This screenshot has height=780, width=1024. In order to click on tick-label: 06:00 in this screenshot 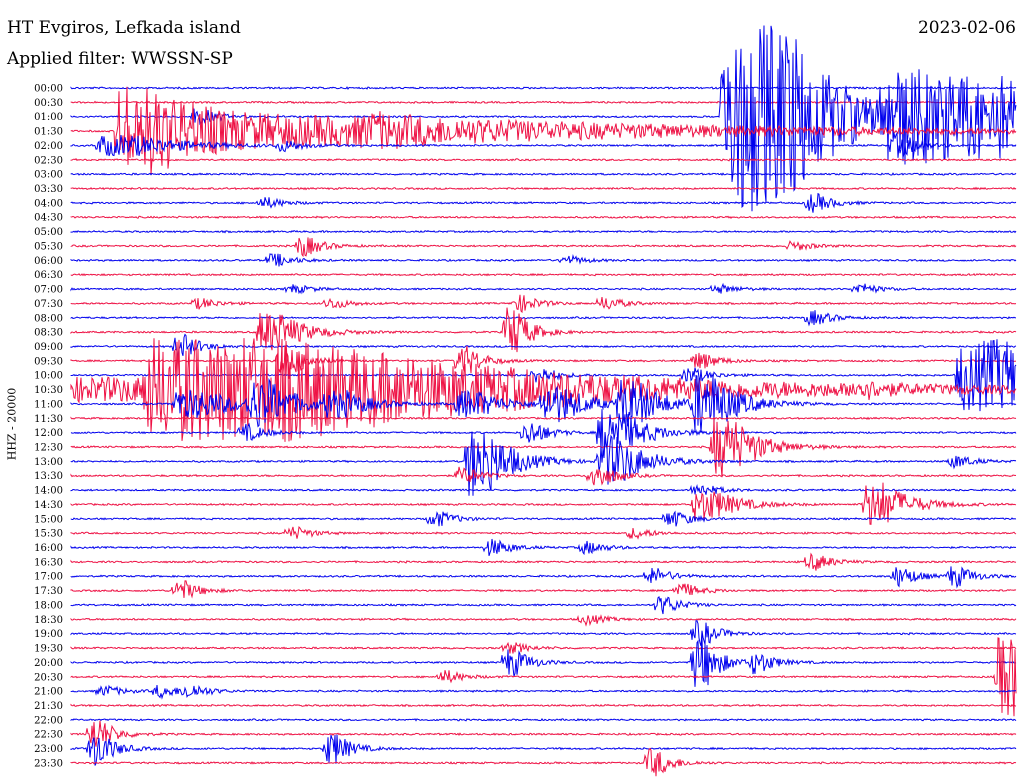, I will do `click(48, 261)`.